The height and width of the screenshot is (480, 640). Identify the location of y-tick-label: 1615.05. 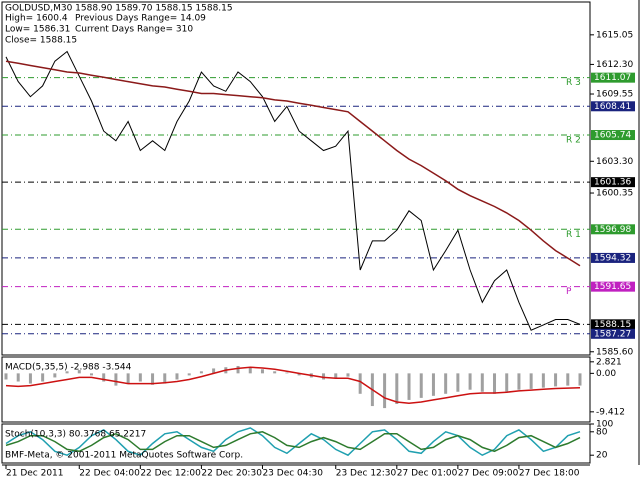
(614, 35).